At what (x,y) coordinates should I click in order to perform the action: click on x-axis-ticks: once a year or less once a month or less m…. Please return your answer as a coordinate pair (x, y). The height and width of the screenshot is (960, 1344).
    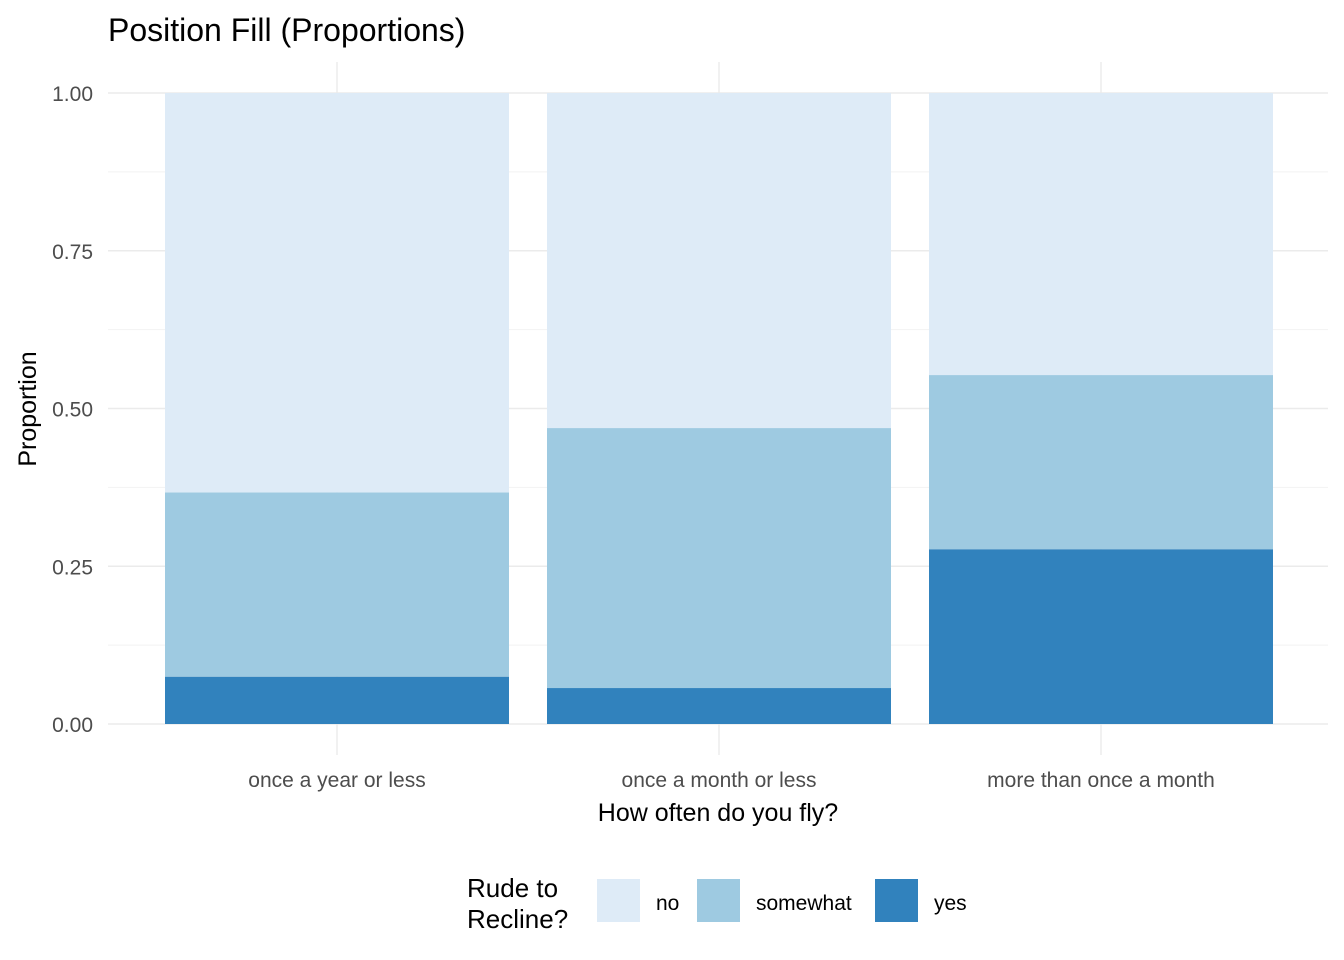
    Looking at the image, I should click on (731, 780).